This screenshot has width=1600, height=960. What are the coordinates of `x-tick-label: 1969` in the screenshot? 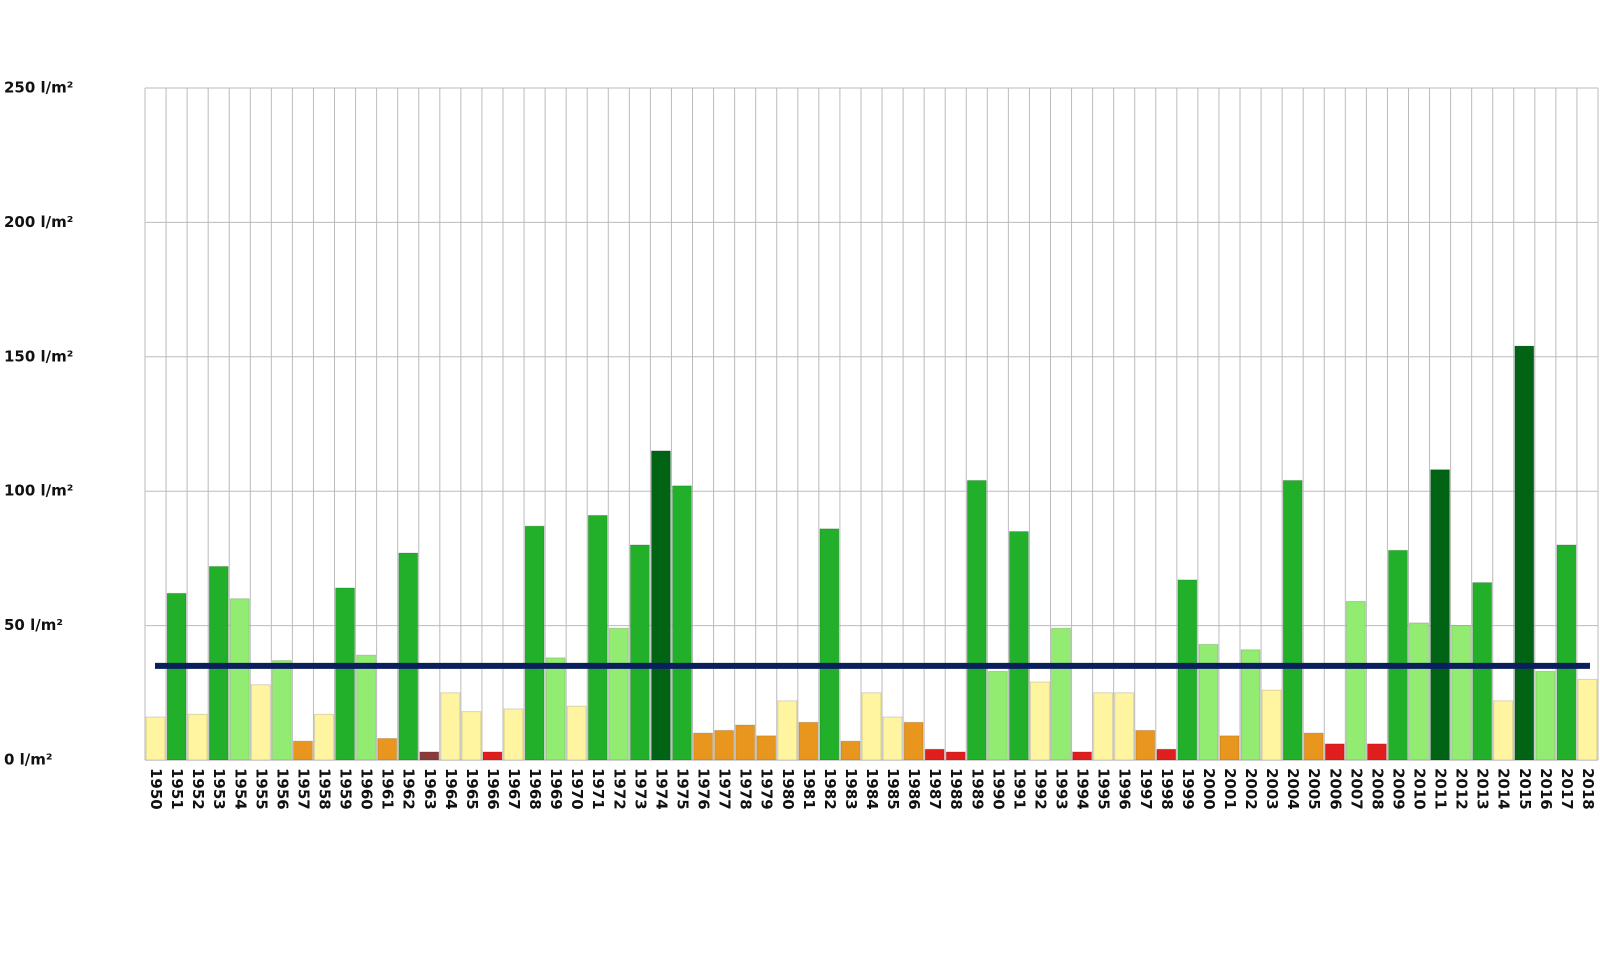 It's located at (556, 789).